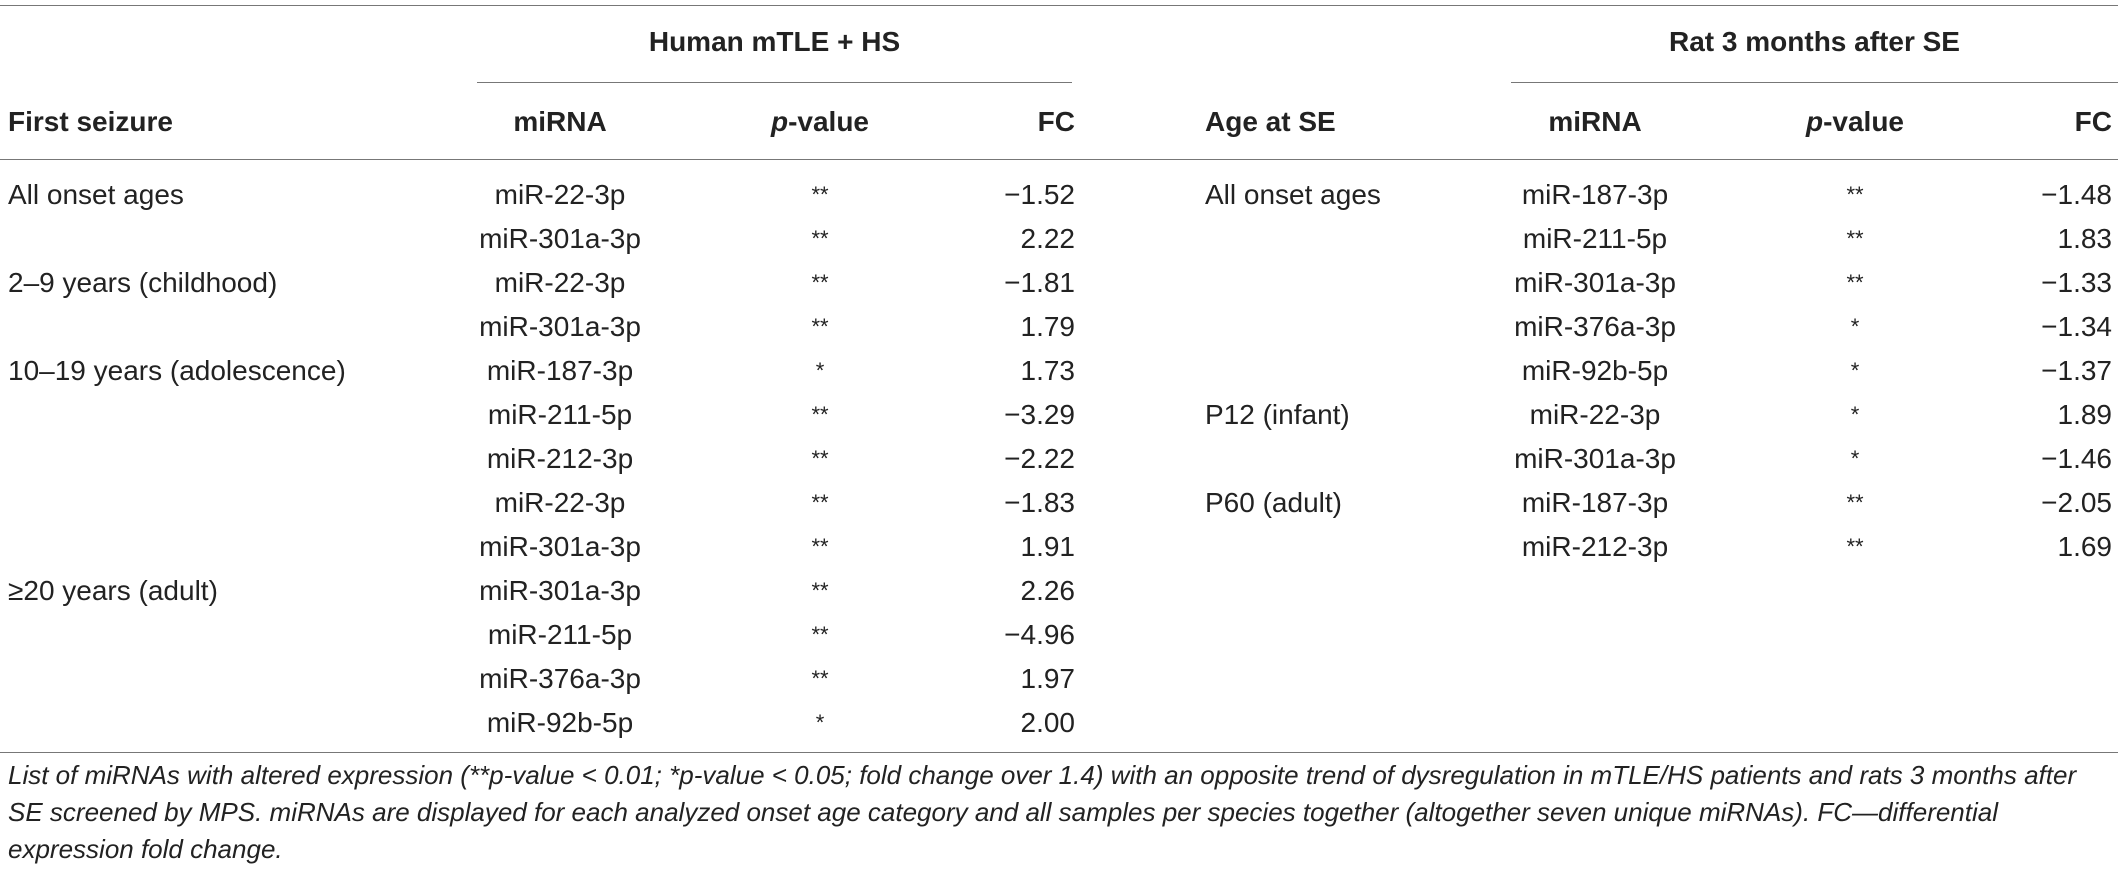 Image resolution: width=2118 pixels, height=879 pixels. What do you see at coordinates (1595, 121) in the screenshot?
I see `col-rat-mirna: miRNA` at bounding box center [1595, 121].